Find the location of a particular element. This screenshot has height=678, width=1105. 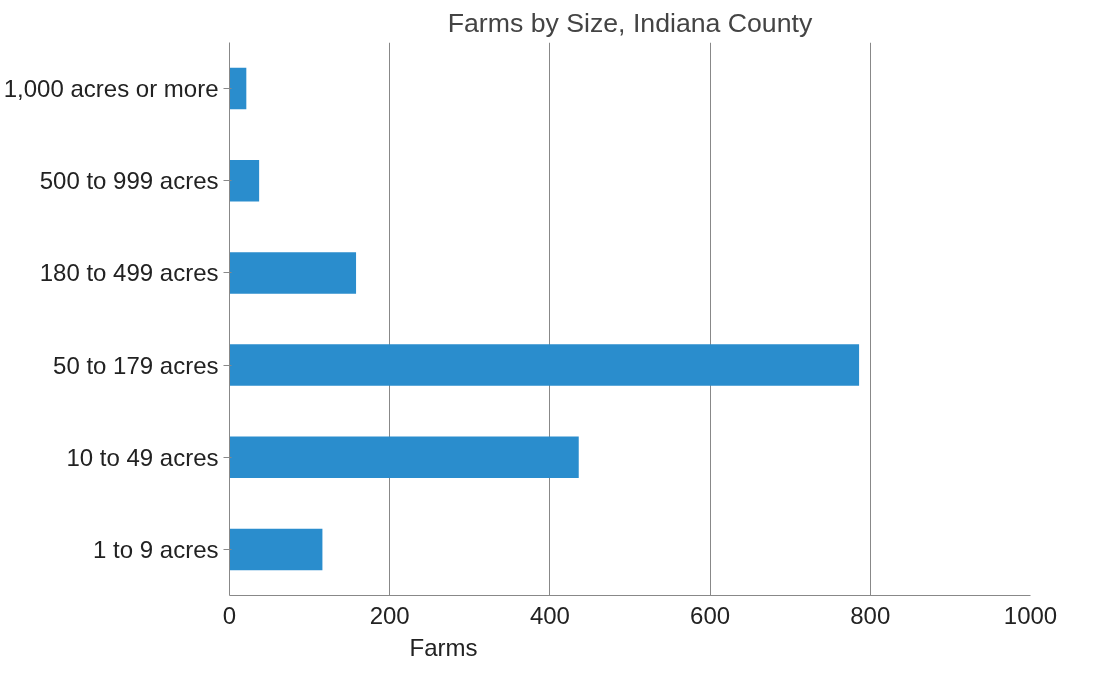

y-tick-label: 1,000 acres or more is located at coordinates (111, 89).